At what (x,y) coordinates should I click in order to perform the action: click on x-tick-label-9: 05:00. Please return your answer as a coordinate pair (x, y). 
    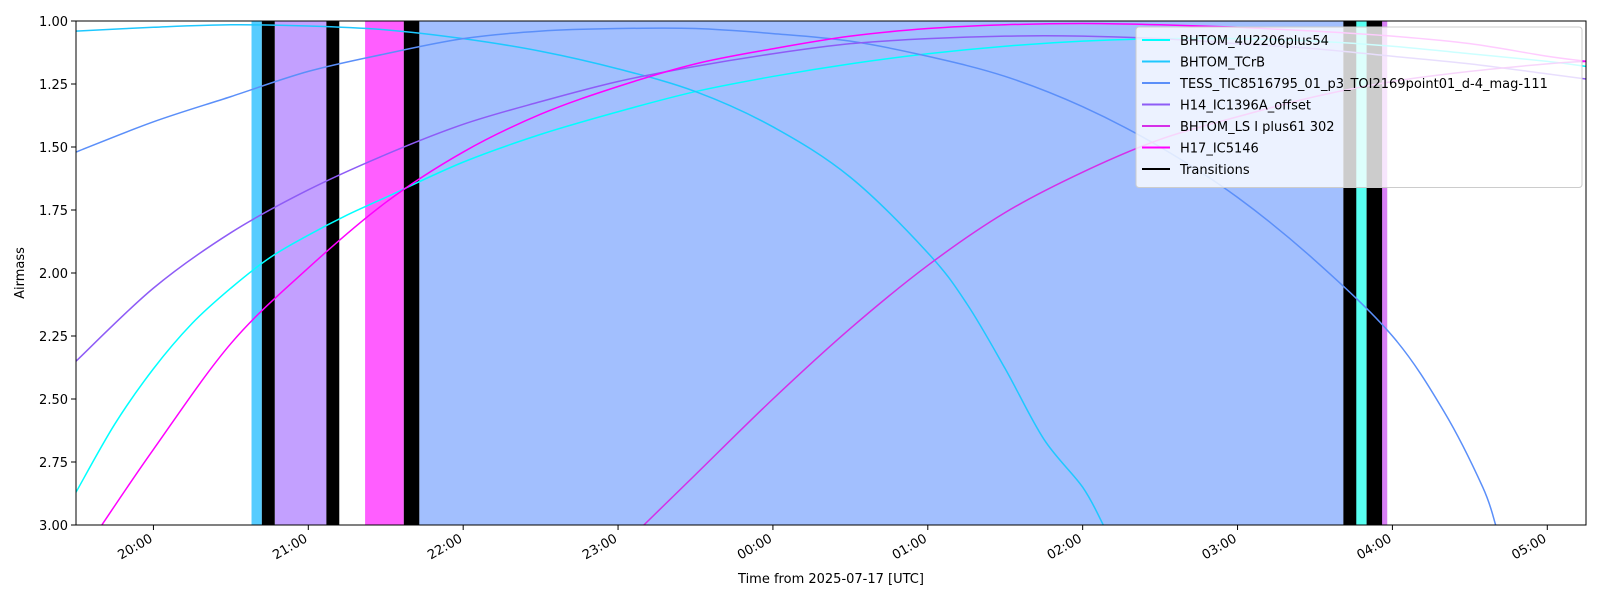
    Looking at the image, I should click on (1529, 547).